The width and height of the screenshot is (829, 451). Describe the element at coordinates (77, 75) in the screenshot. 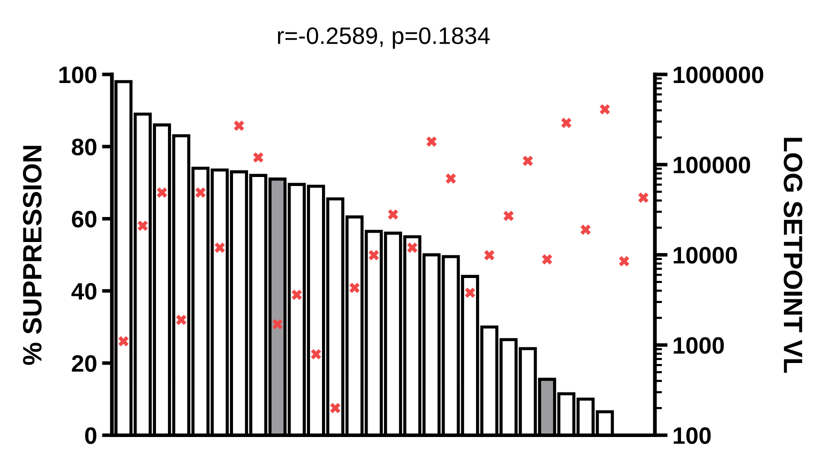

I see `y-tick-label: 100` at that location.